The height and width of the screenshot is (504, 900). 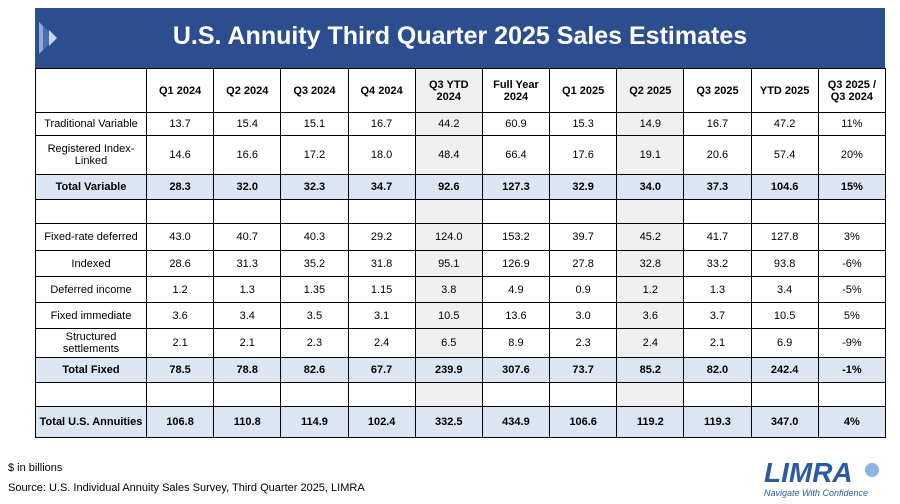 I want to click on cell: 8.9, so click(x=516, y=343).